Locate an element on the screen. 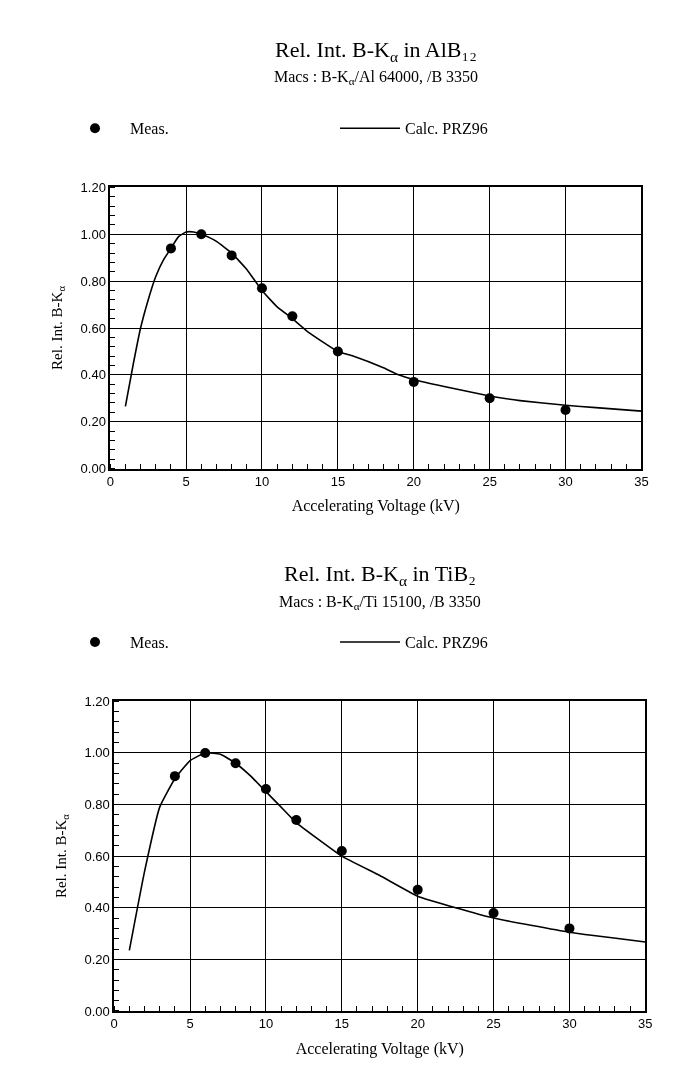  chart-subtitle: Macs : B-K$_{α}$/Ti 15100, /B 3350 is located at coordinates (380, 603).